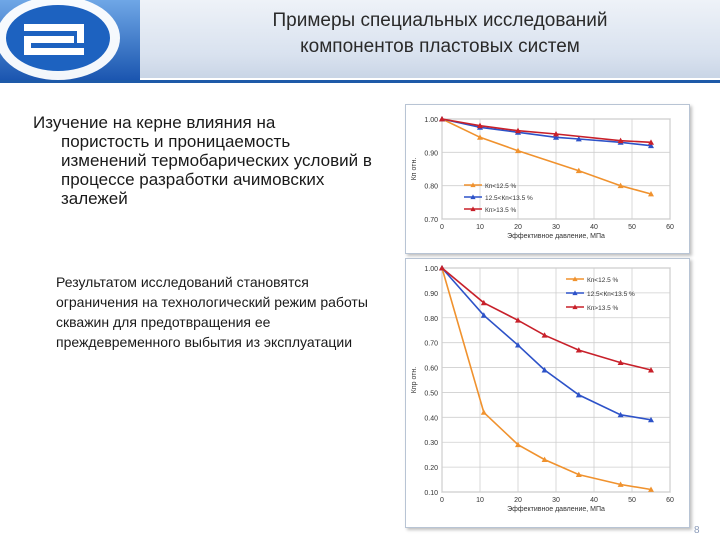 The height and width of the screenshot is (540, 720). Describe the element at coordinates (431, 369) in the screenshot. I see `y-tick-label: 0.60` at that location.